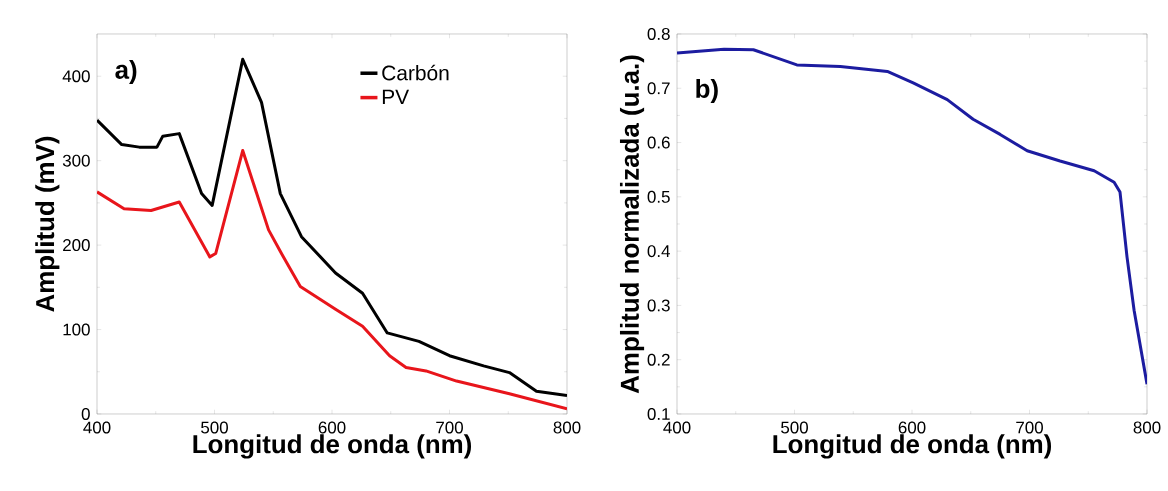 Image resolution: width=1168 pixels, height=491 pixels. What do you see at coordinates (76, 245) in the screenshot?
I see `y-tick-label: 200` at bounding box center [76, 245].